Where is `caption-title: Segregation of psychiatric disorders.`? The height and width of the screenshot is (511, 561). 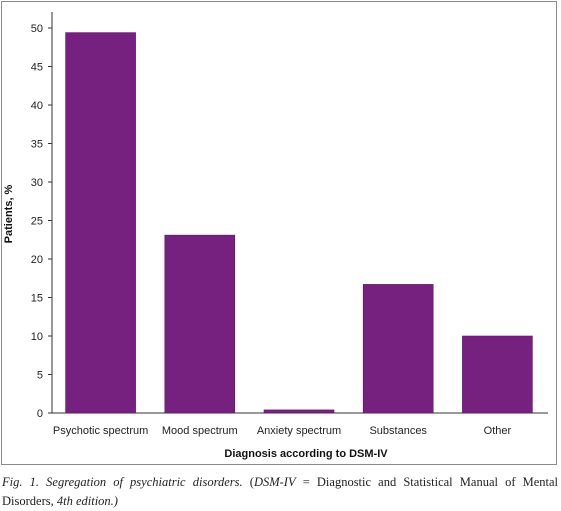 caption-title: Segregation of psychiatric disorders. is located at coordinates (144, 482).